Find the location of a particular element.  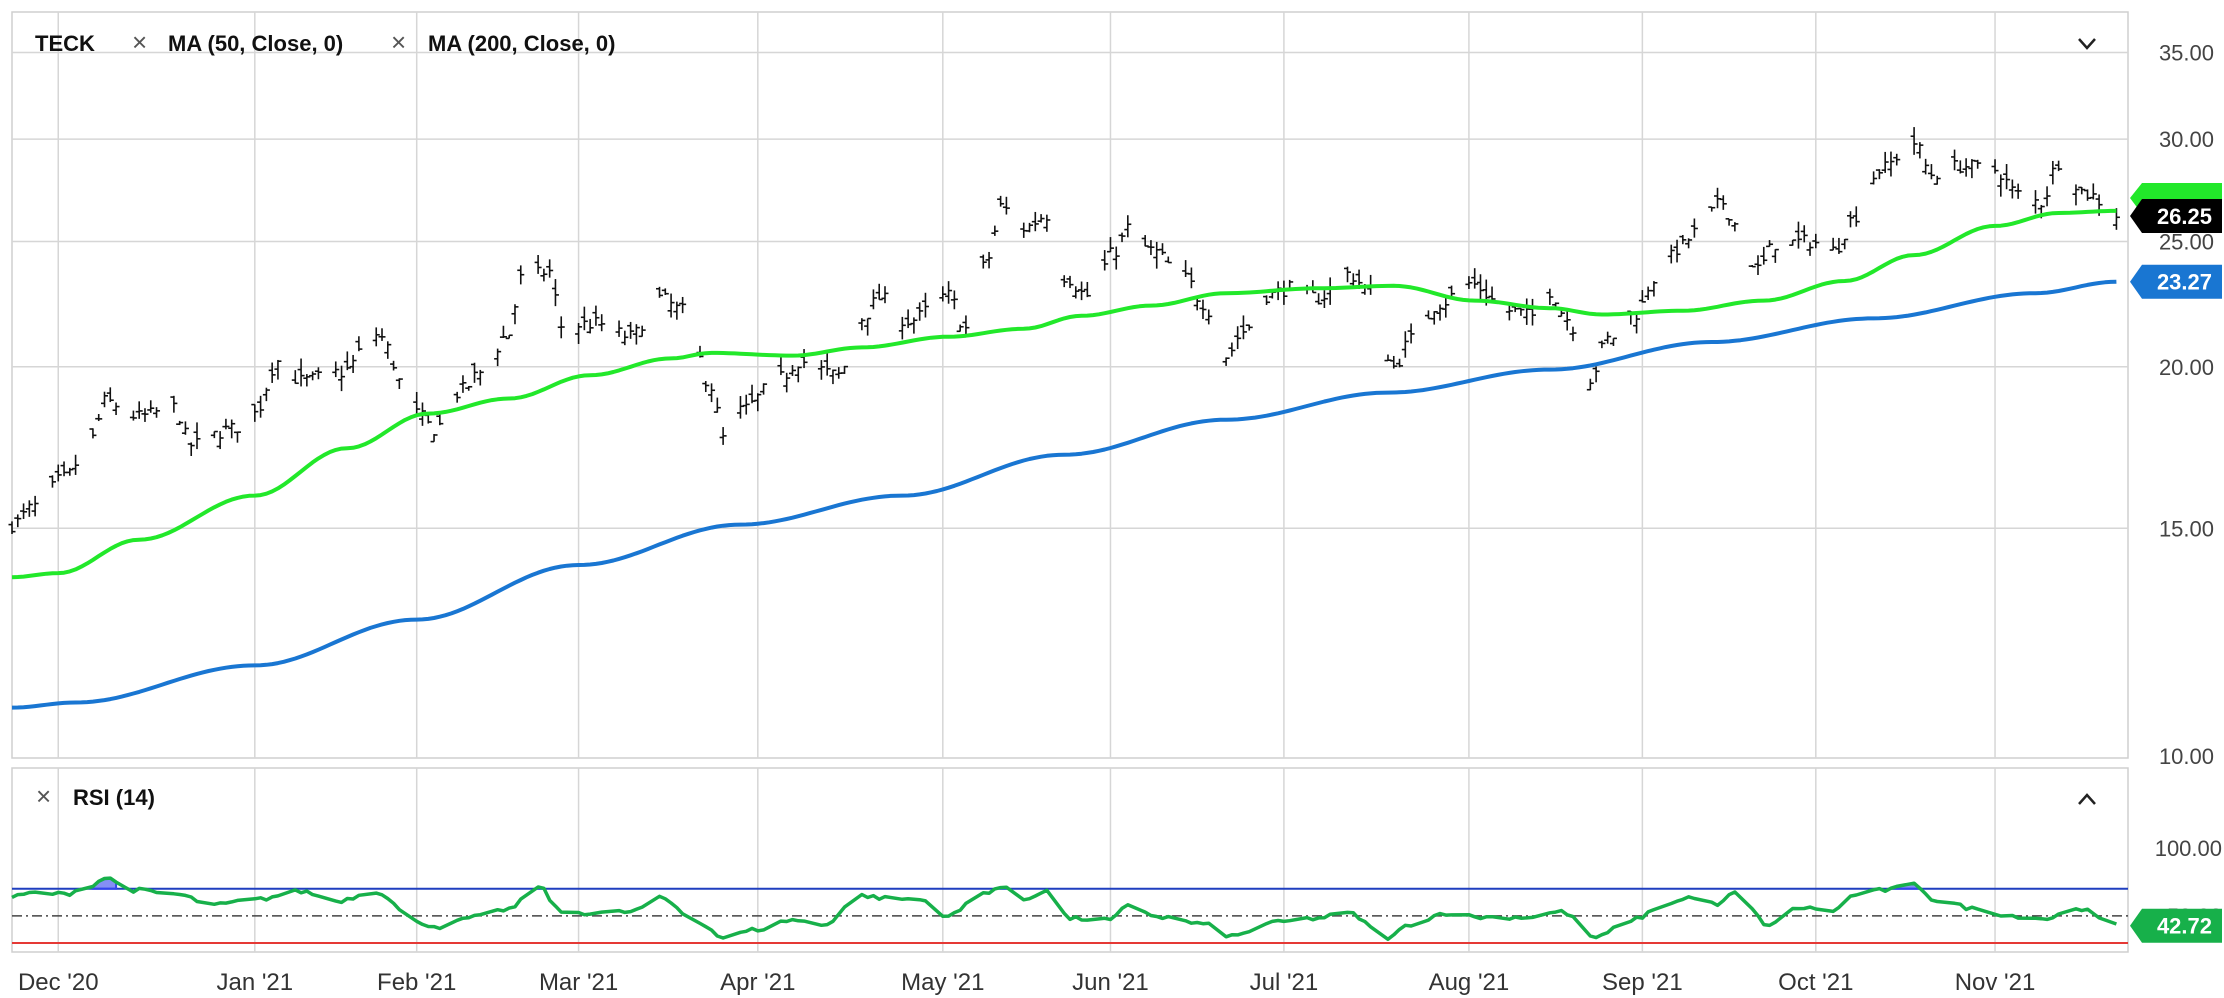

remove-rsi-close-icon: × is located at coordinates (44, 796).